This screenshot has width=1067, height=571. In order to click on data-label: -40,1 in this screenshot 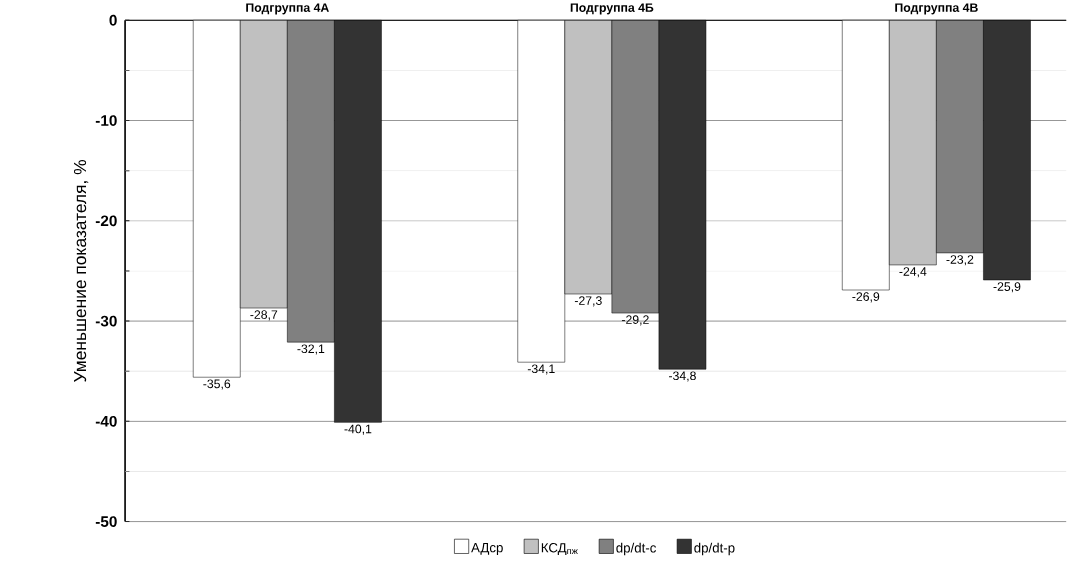, I will do `click(358, 429)`.